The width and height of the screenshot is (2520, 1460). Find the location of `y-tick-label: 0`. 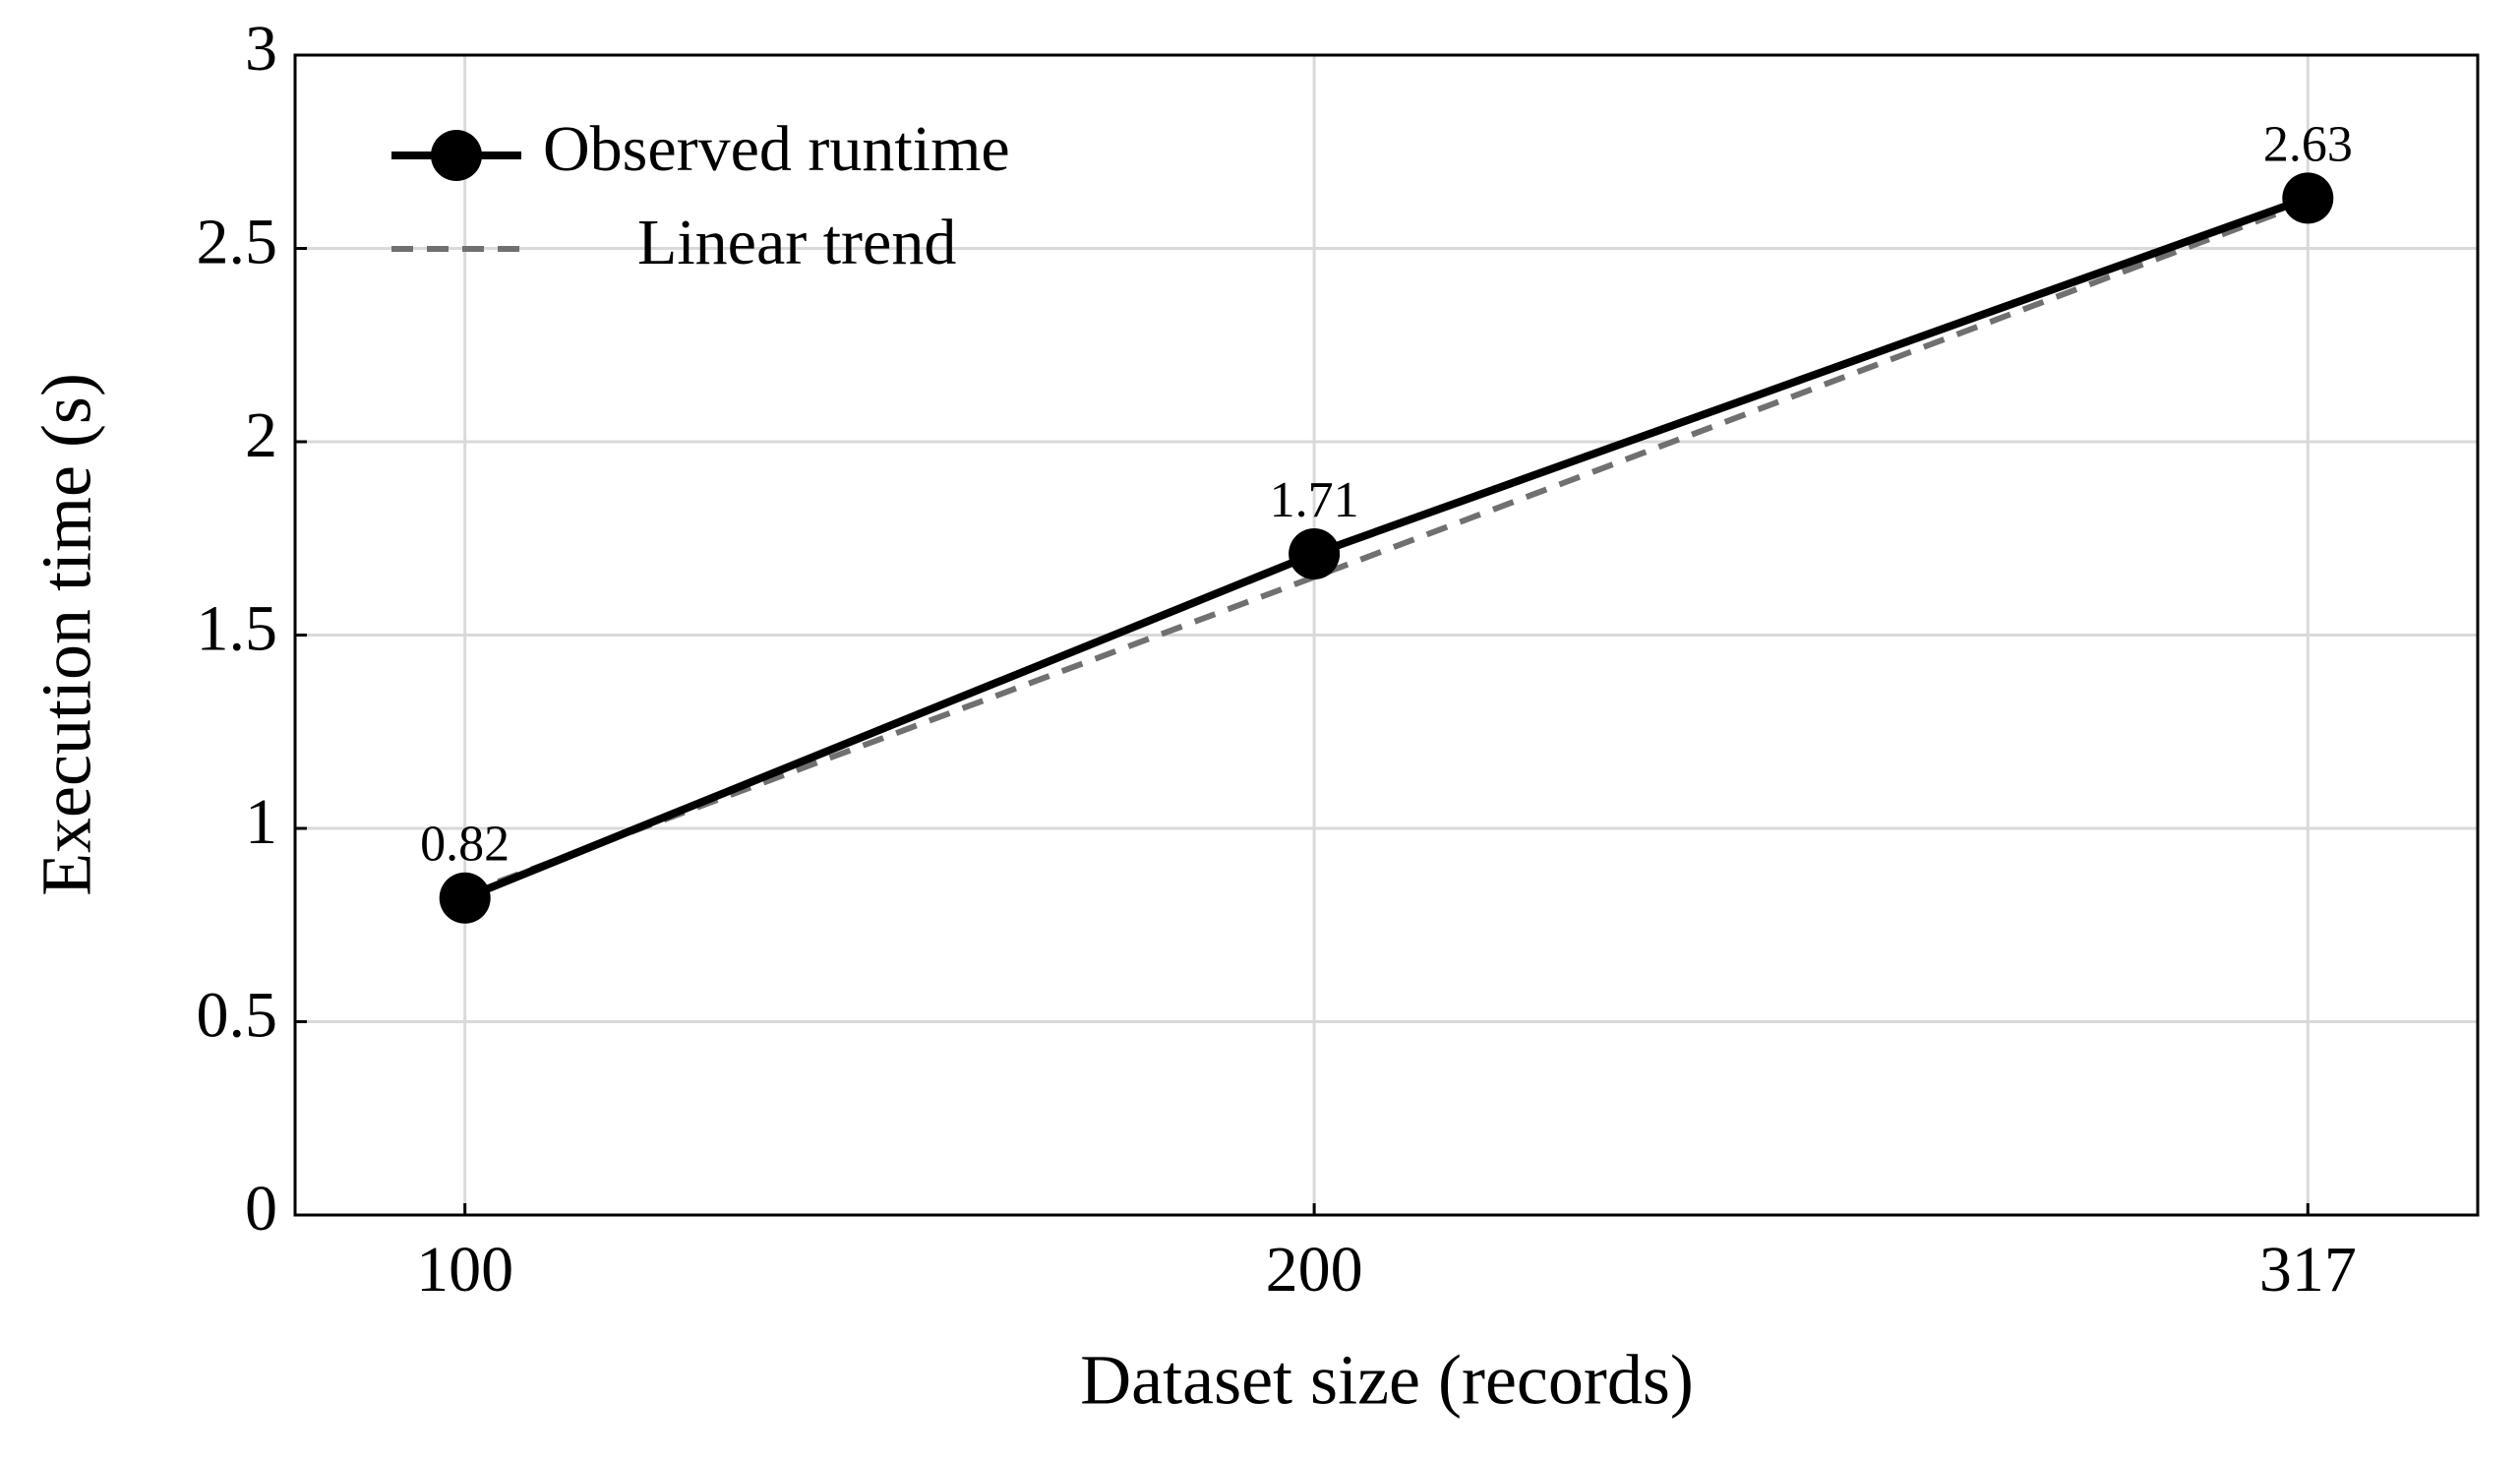

y-tick-label: 0 is located at coordinates (261, 1209).